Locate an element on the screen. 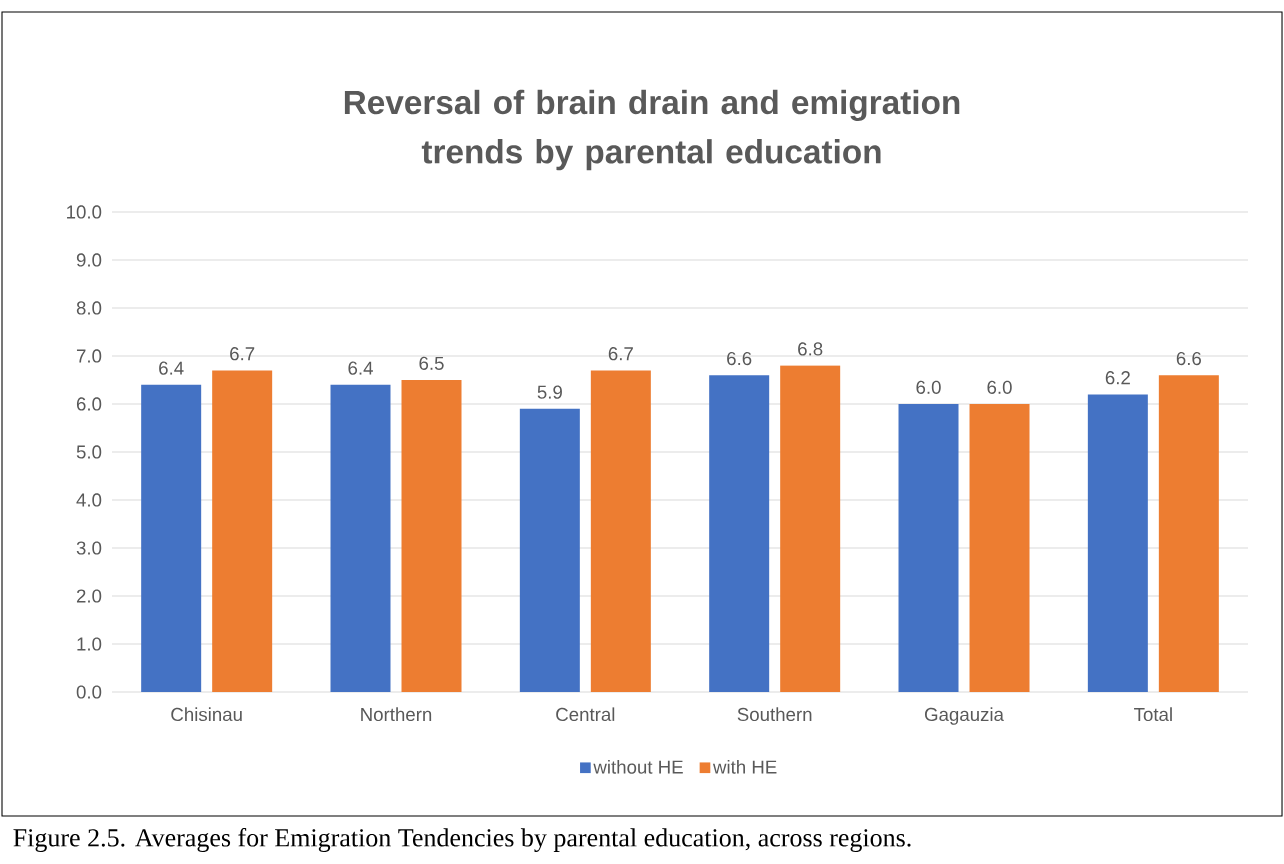  y-tick-label: 5.0 is located at coordinates (89, 452).